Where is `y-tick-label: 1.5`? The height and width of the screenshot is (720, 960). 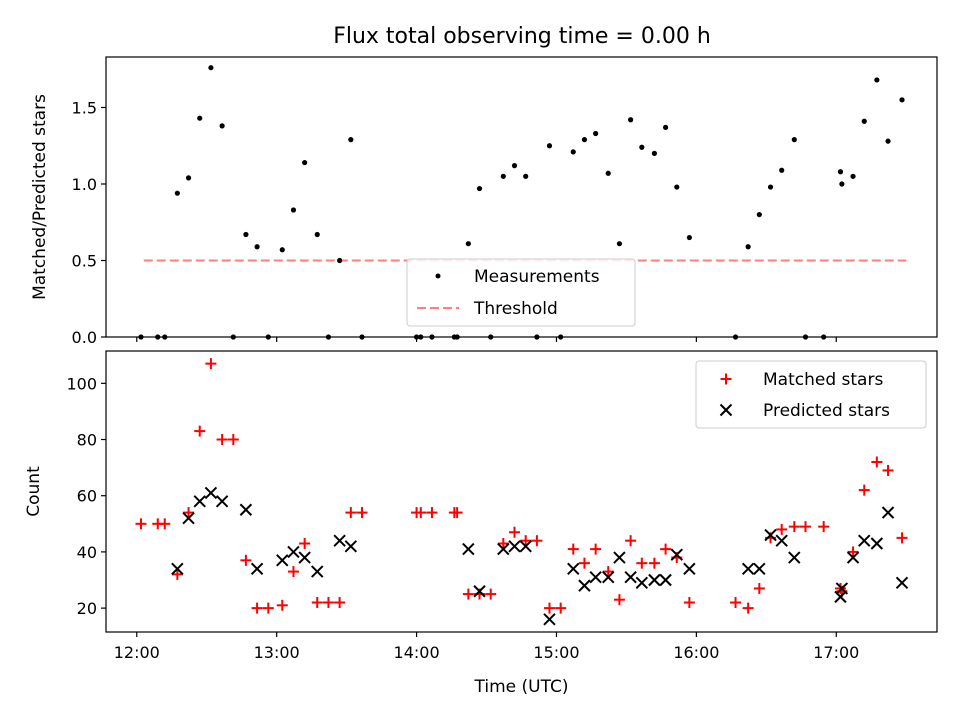 y-tick-label: 1.5 is located at coordinates (84, 107).